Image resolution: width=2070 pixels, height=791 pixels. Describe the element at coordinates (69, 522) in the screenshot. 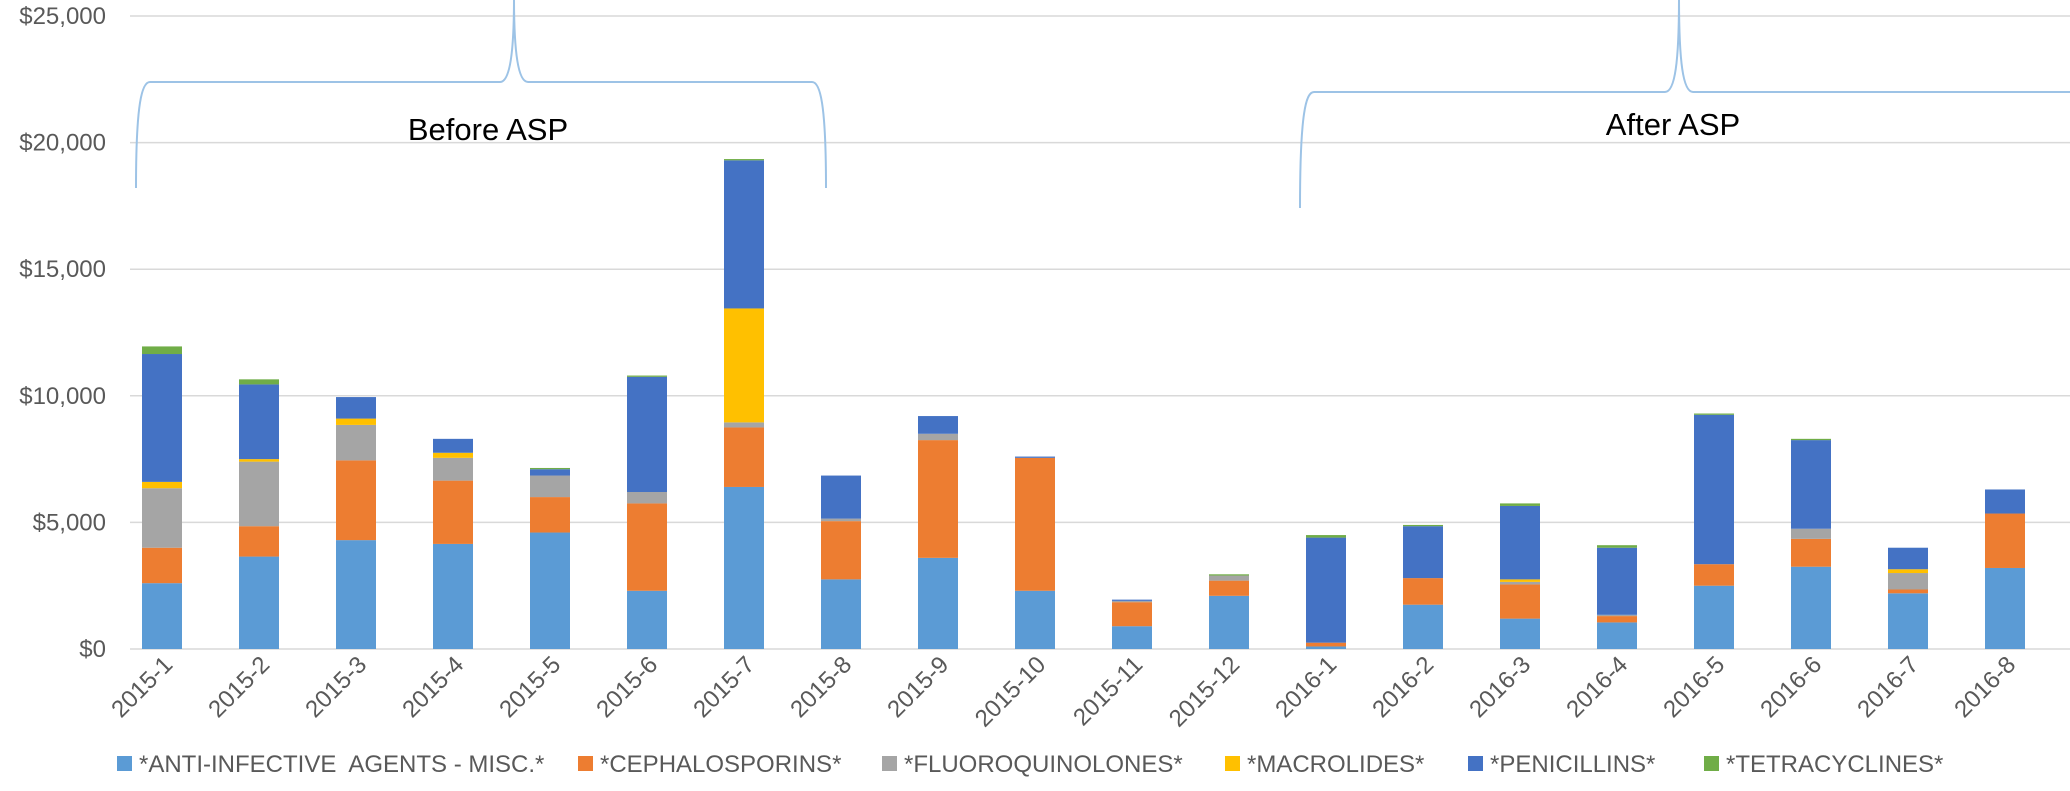

I see `y-tick-label: $5,000` at that location.